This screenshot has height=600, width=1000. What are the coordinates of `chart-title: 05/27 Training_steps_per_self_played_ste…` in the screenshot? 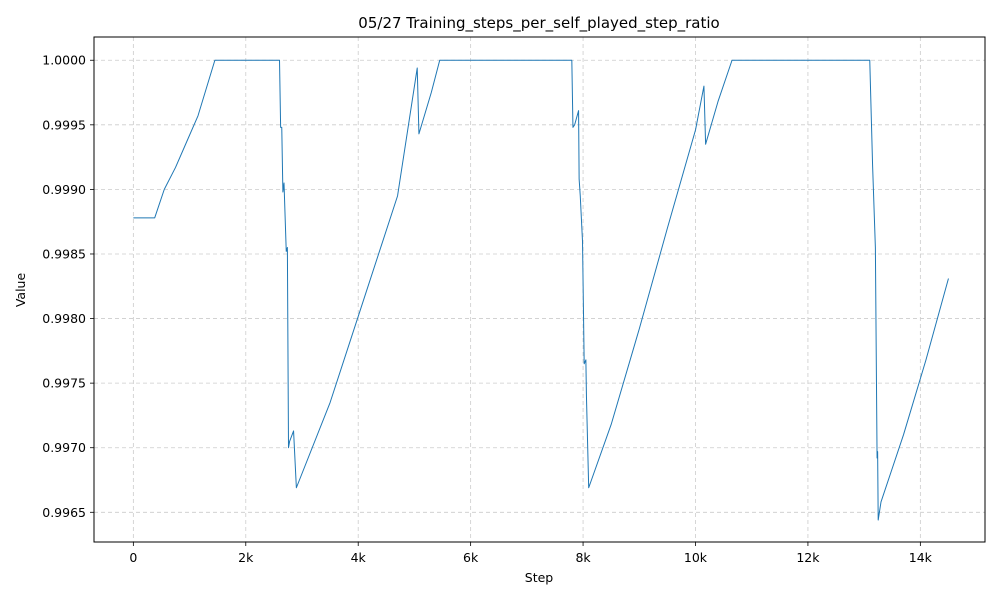 It's located at (538, 23).